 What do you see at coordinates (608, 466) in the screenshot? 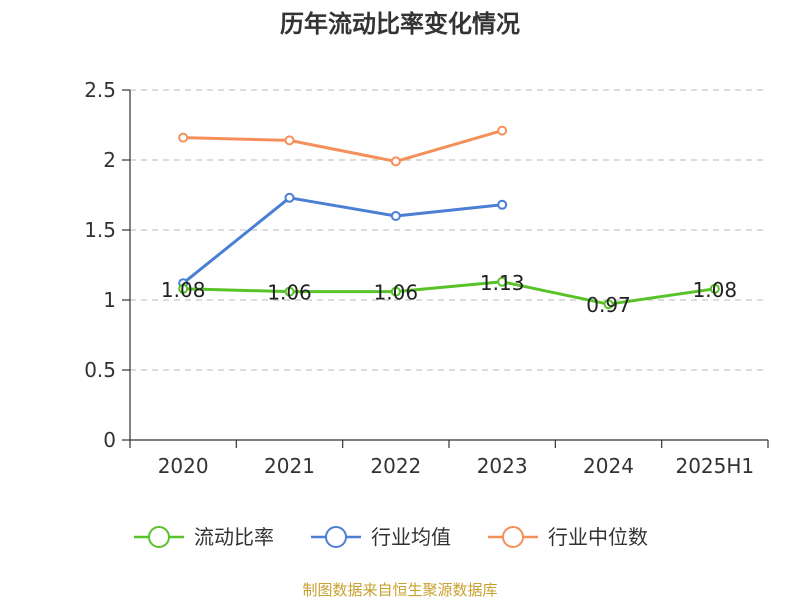
I see `x-tick-label: 2024` at bounding box center [608, 466].